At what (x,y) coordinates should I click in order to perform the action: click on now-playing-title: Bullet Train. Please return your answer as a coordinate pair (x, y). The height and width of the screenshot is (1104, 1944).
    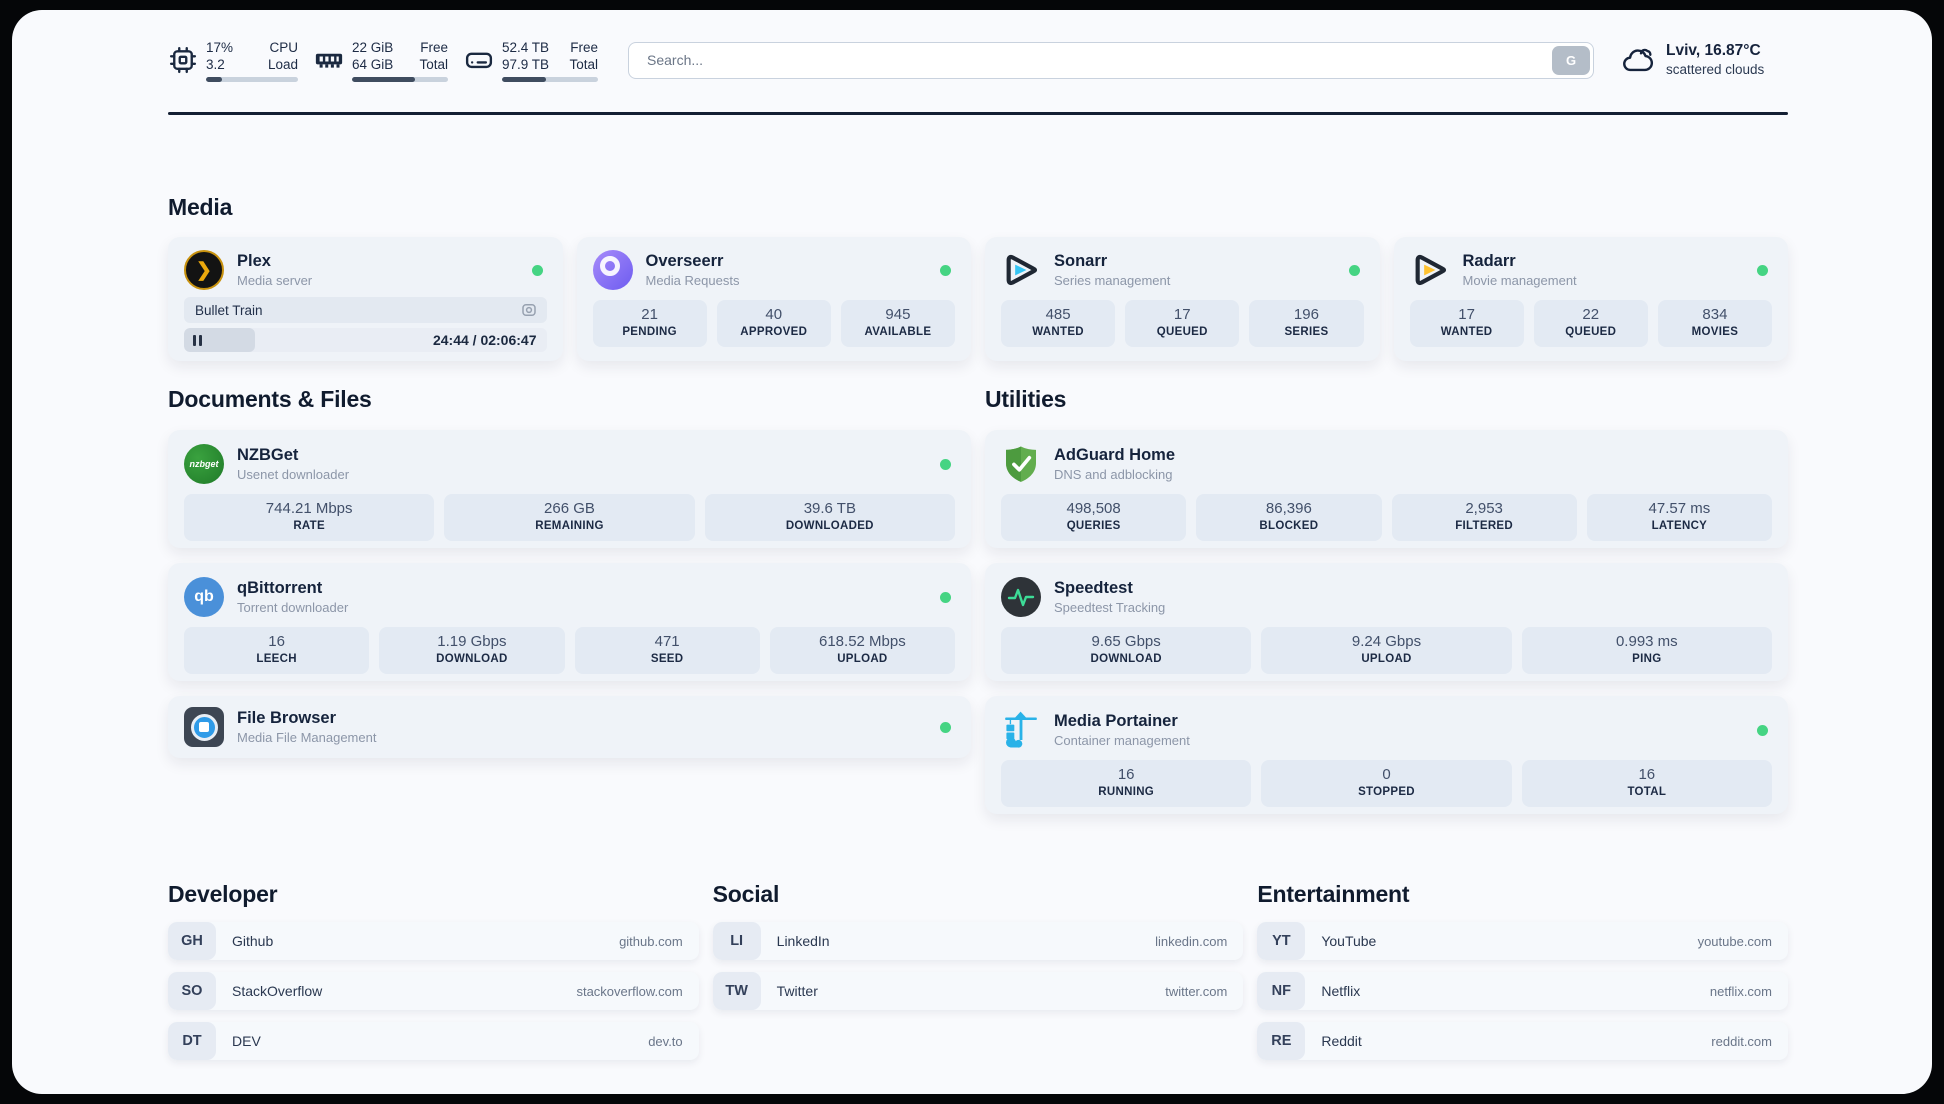
    Looking at the image, I should click on (229, 310).